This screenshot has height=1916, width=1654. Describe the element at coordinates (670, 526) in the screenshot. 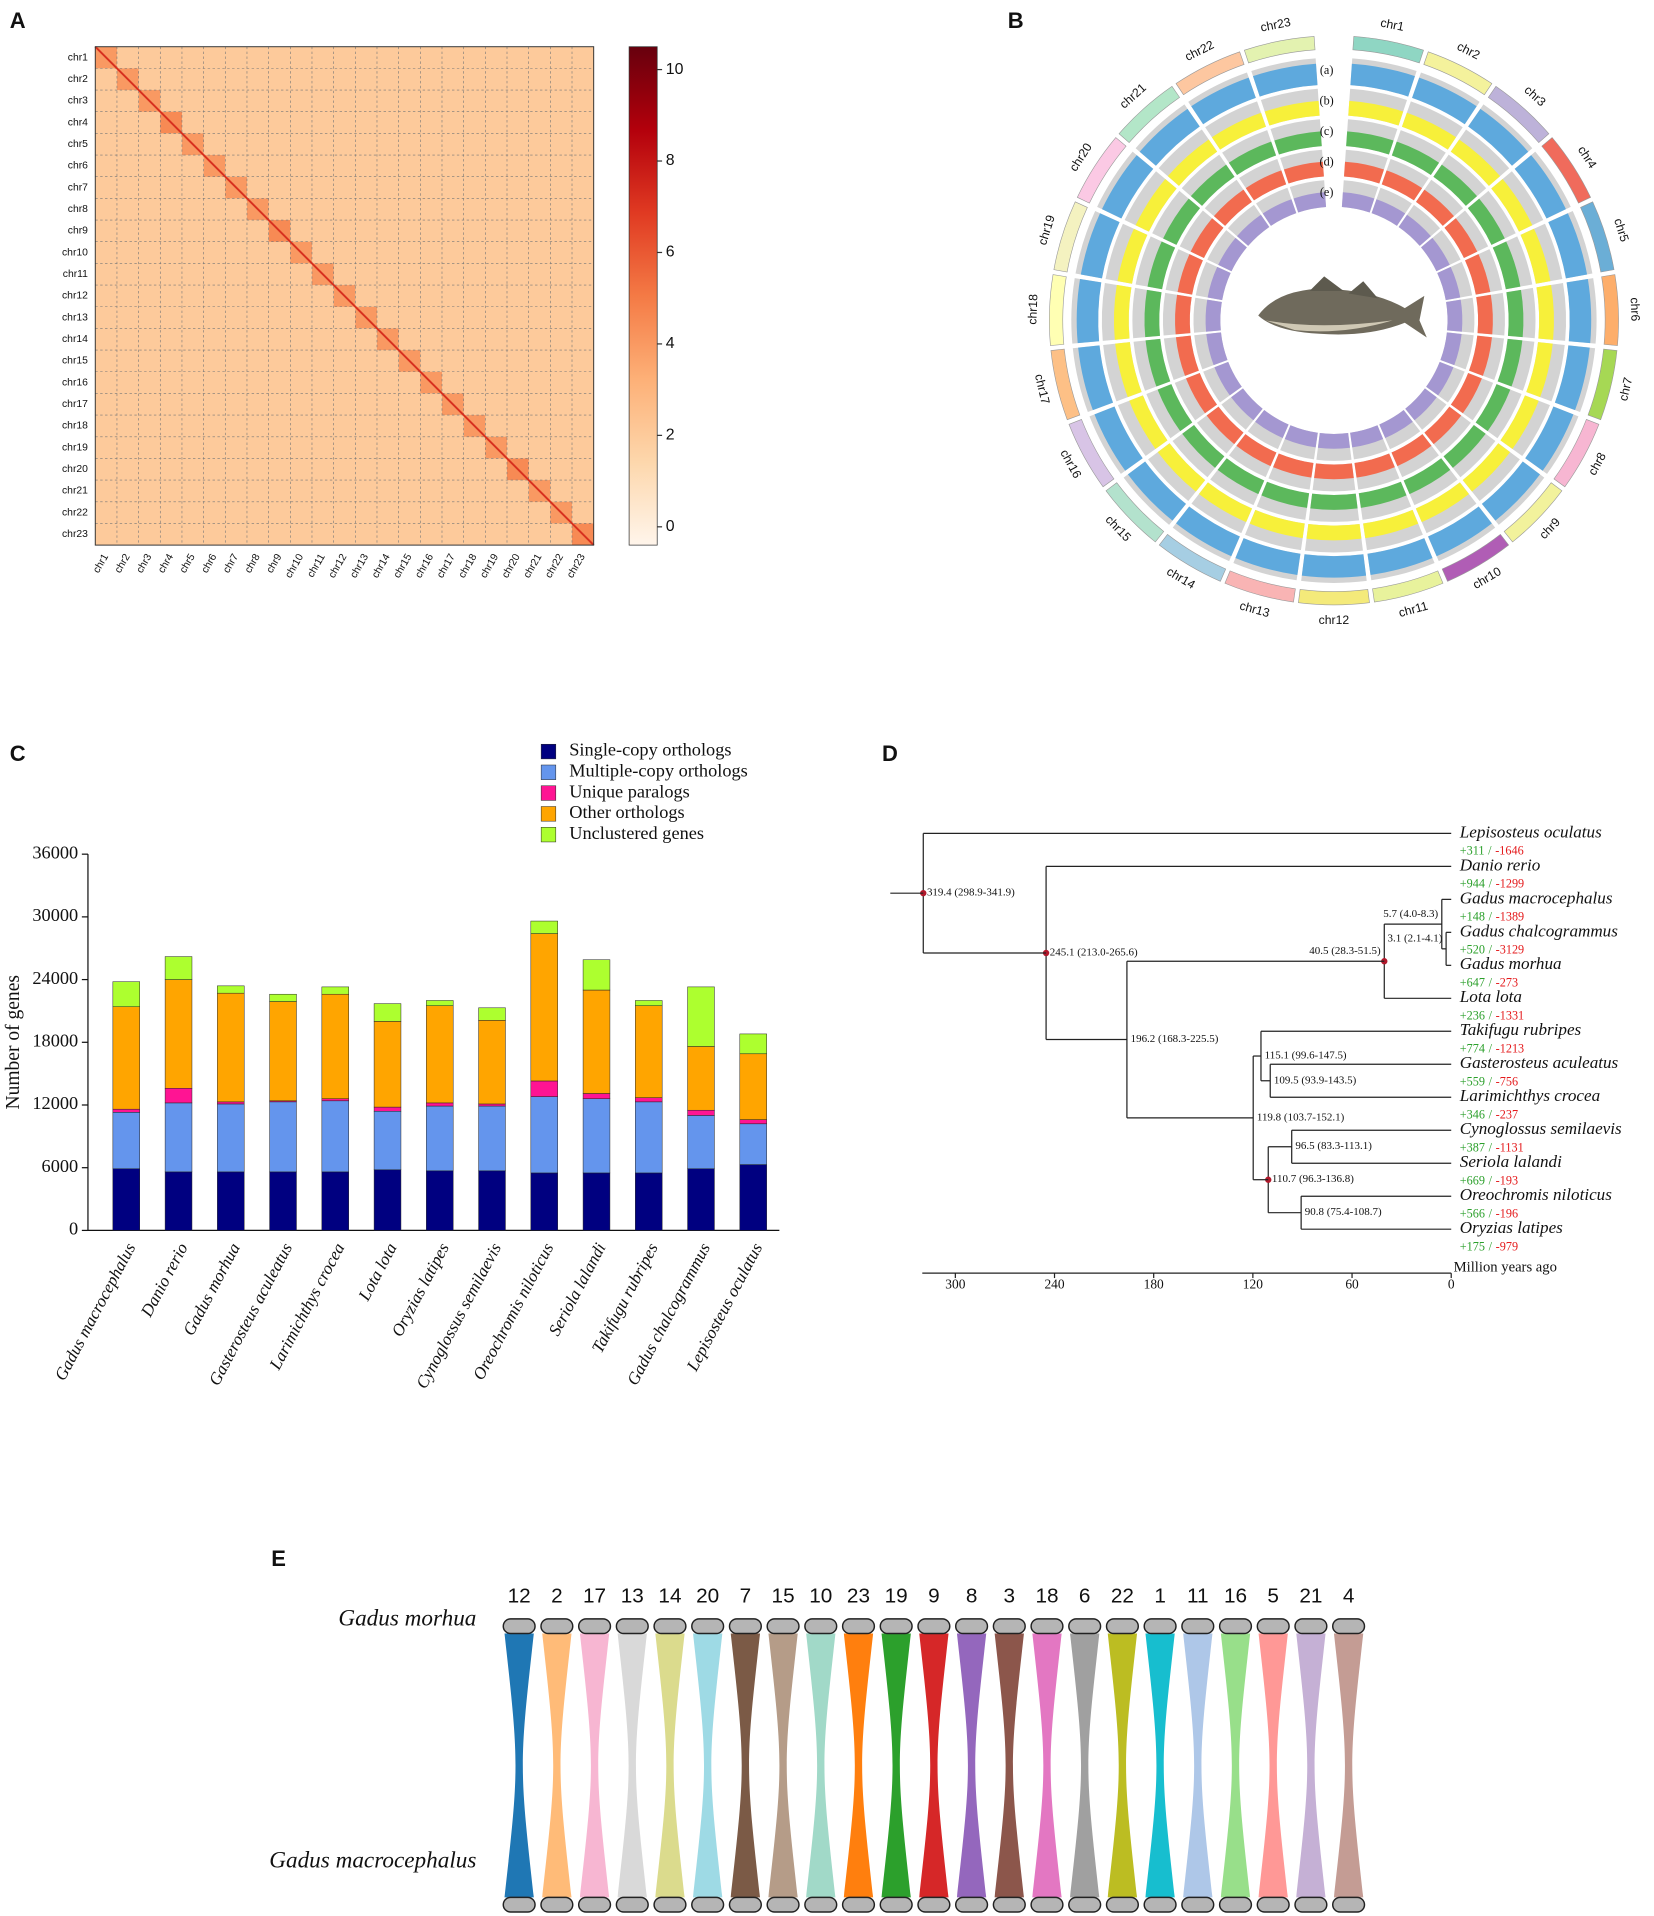

I see `colorbar-tick-label: 0` at that location.